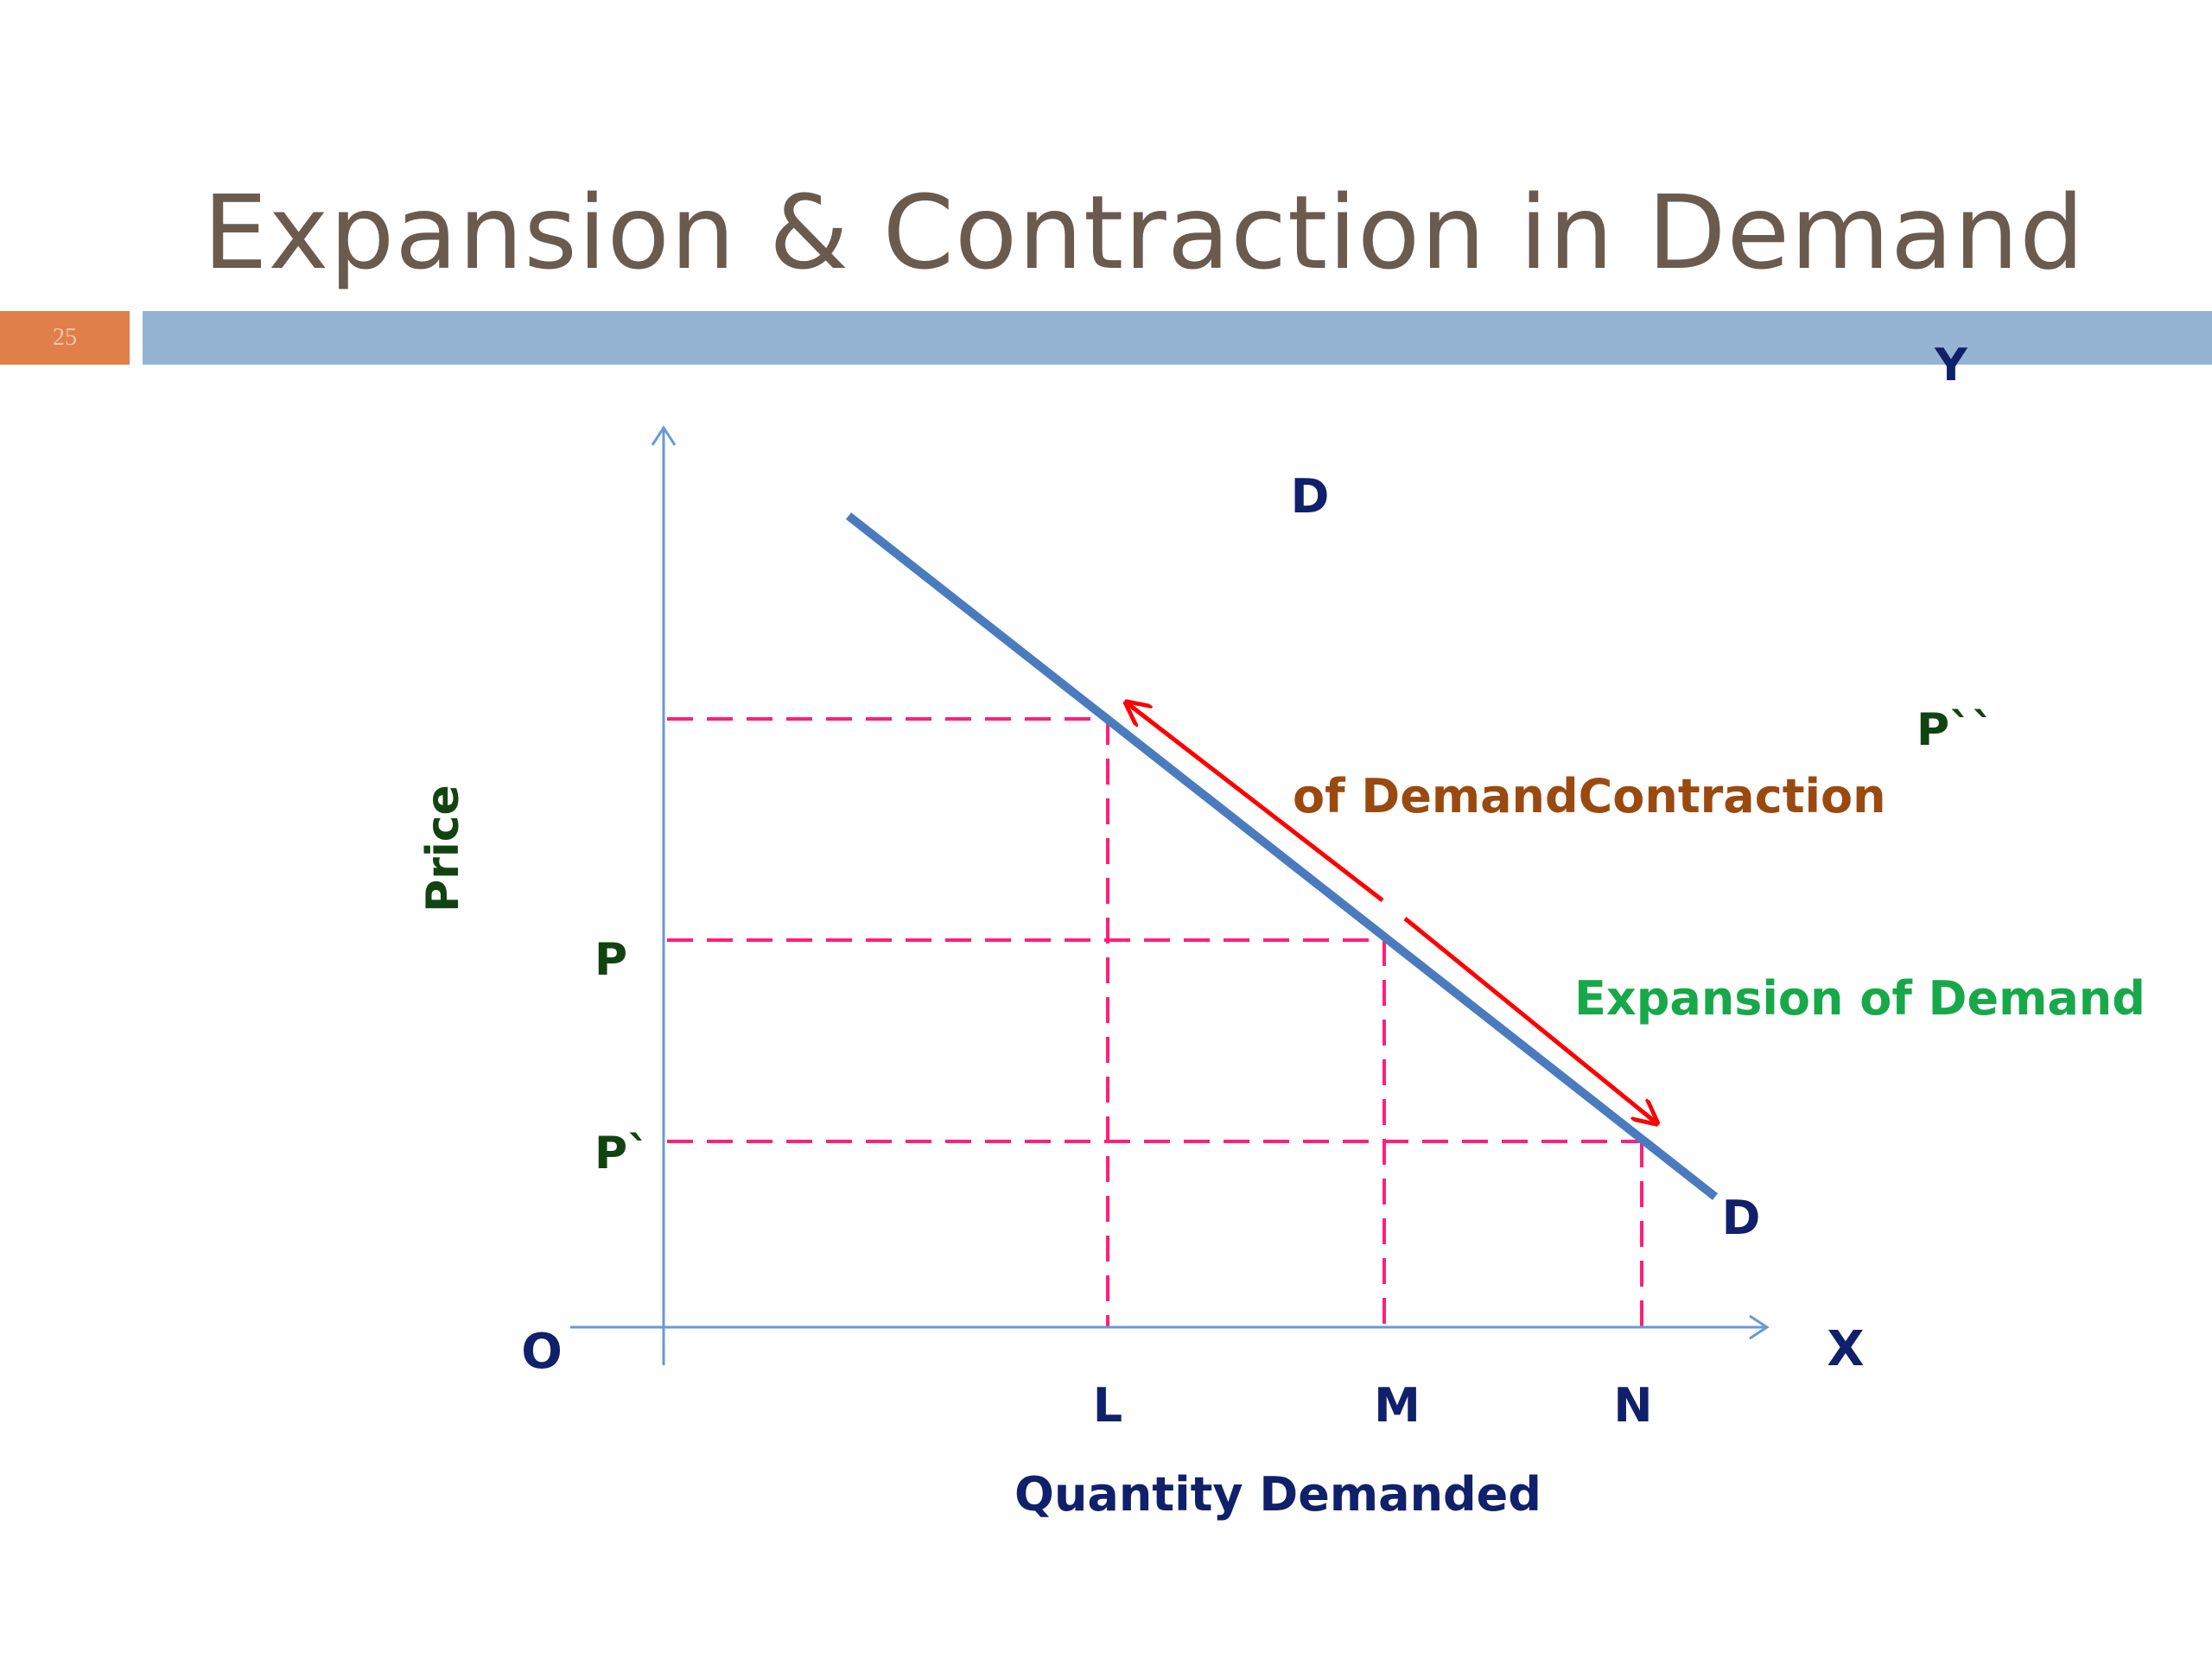 This screenshot has height=1659, width=2212. Describe the element at coordinates (65, 338) in the screenshot. I see `slide-number: 25` at that location.